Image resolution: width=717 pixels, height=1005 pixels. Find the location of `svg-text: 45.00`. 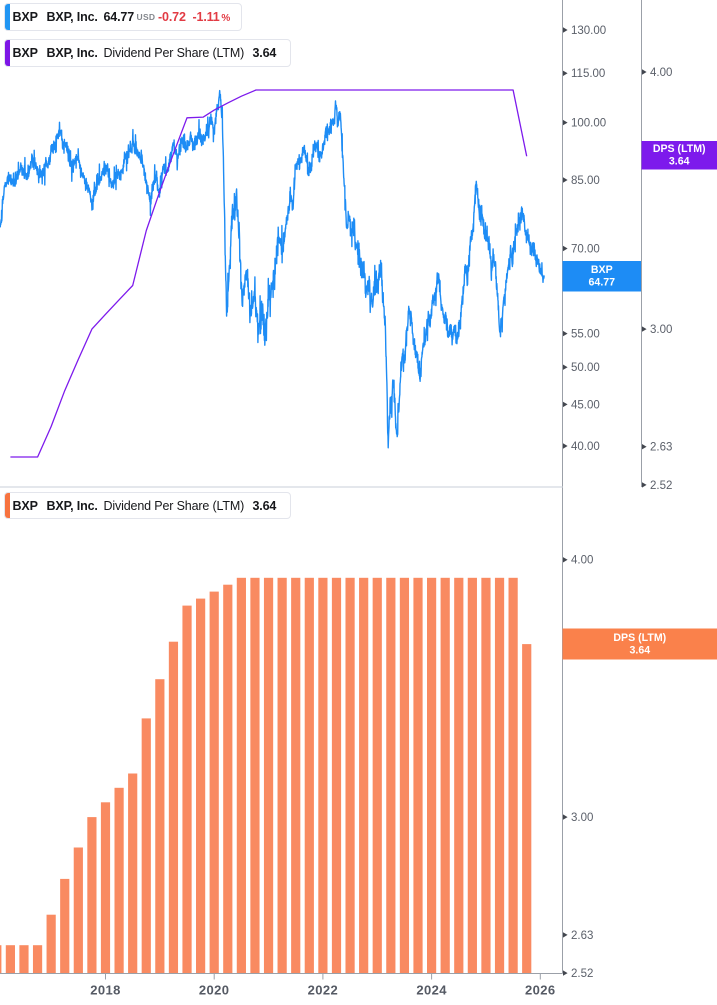

svg-text: 45.00 is located at coordinates (585, 405).